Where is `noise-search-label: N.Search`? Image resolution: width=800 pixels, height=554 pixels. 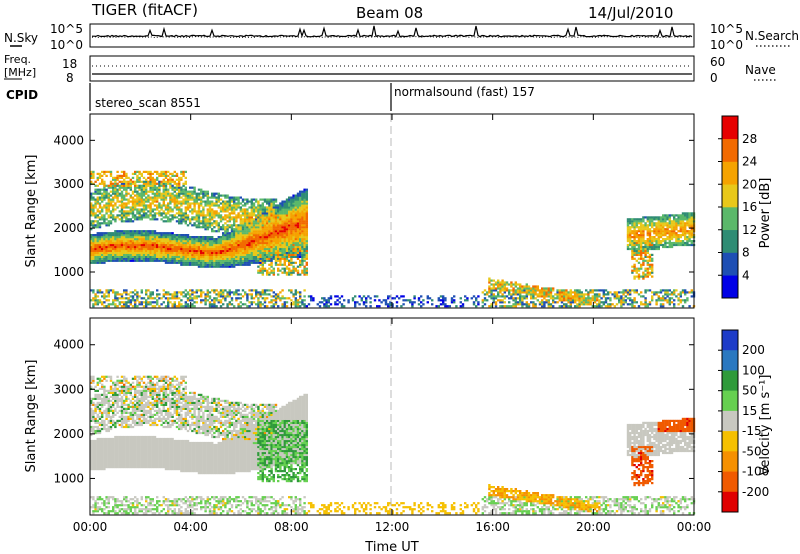 noise-search-label: N.Search is located at coordinates (772, 36).